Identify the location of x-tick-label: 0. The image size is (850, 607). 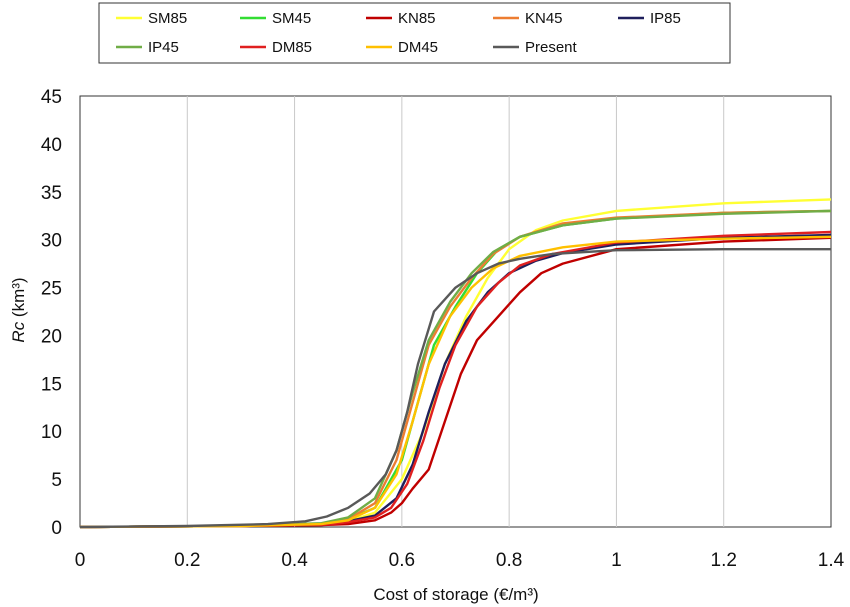
(80, 560).